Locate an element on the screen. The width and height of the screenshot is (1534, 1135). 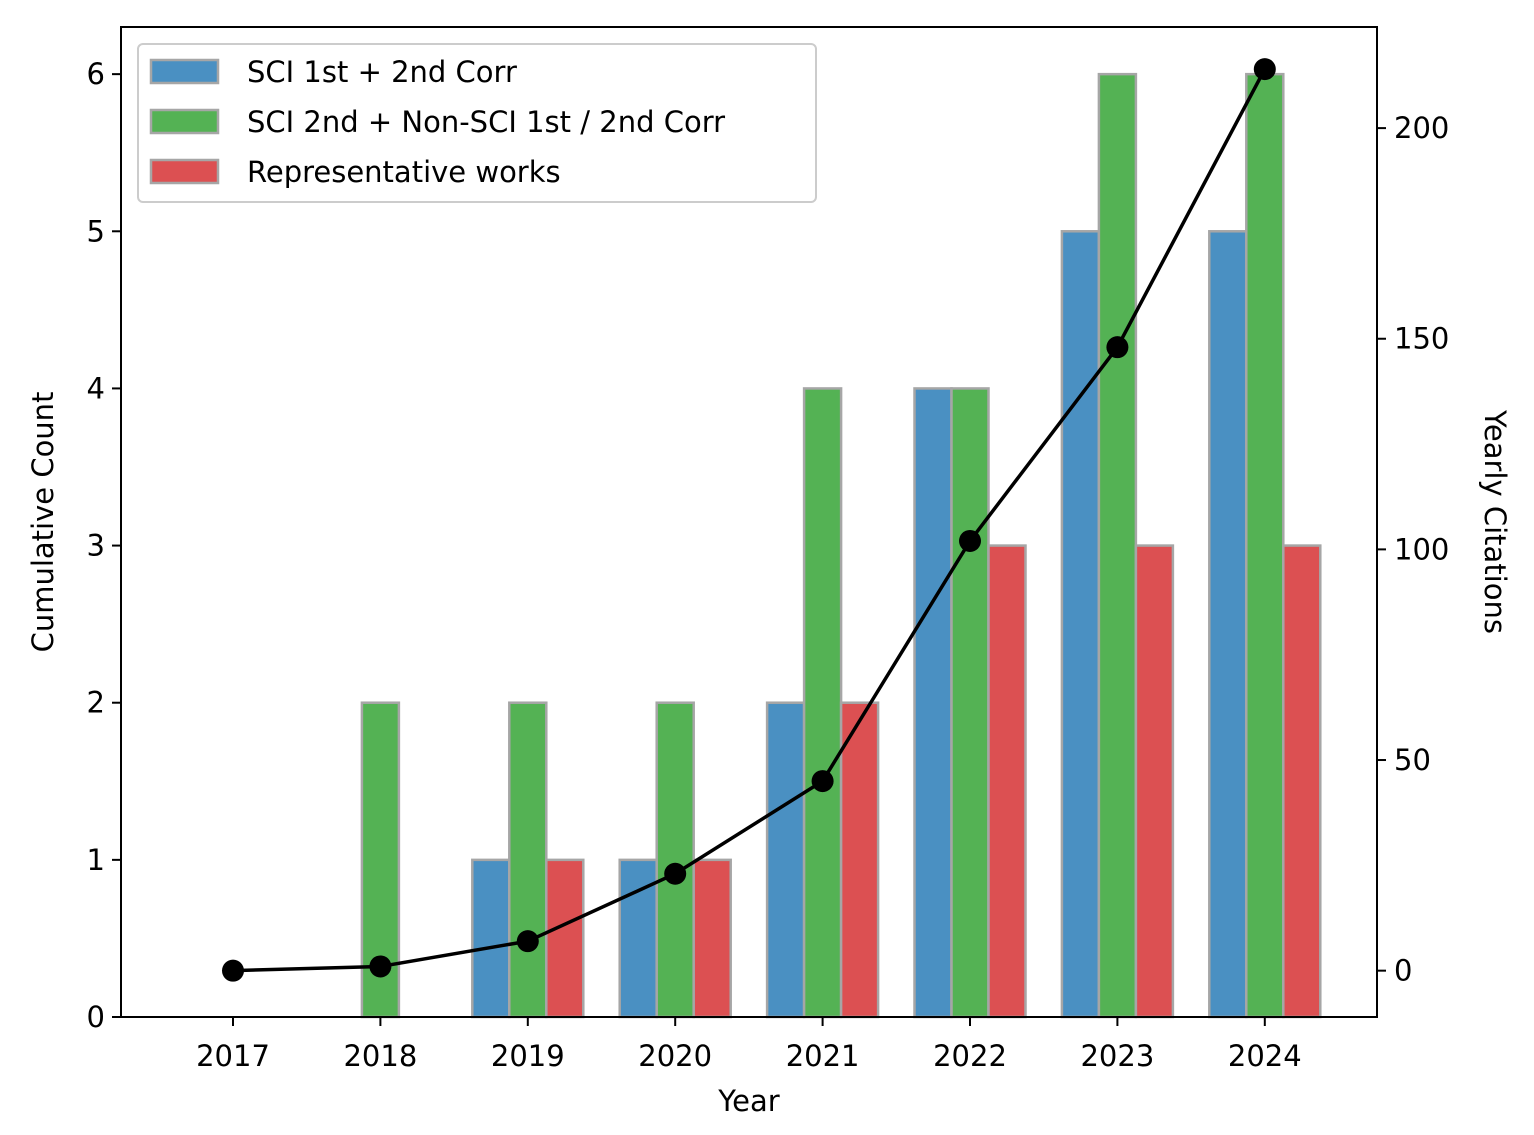
citation-point-2020 is located at coordinates (675, 873).